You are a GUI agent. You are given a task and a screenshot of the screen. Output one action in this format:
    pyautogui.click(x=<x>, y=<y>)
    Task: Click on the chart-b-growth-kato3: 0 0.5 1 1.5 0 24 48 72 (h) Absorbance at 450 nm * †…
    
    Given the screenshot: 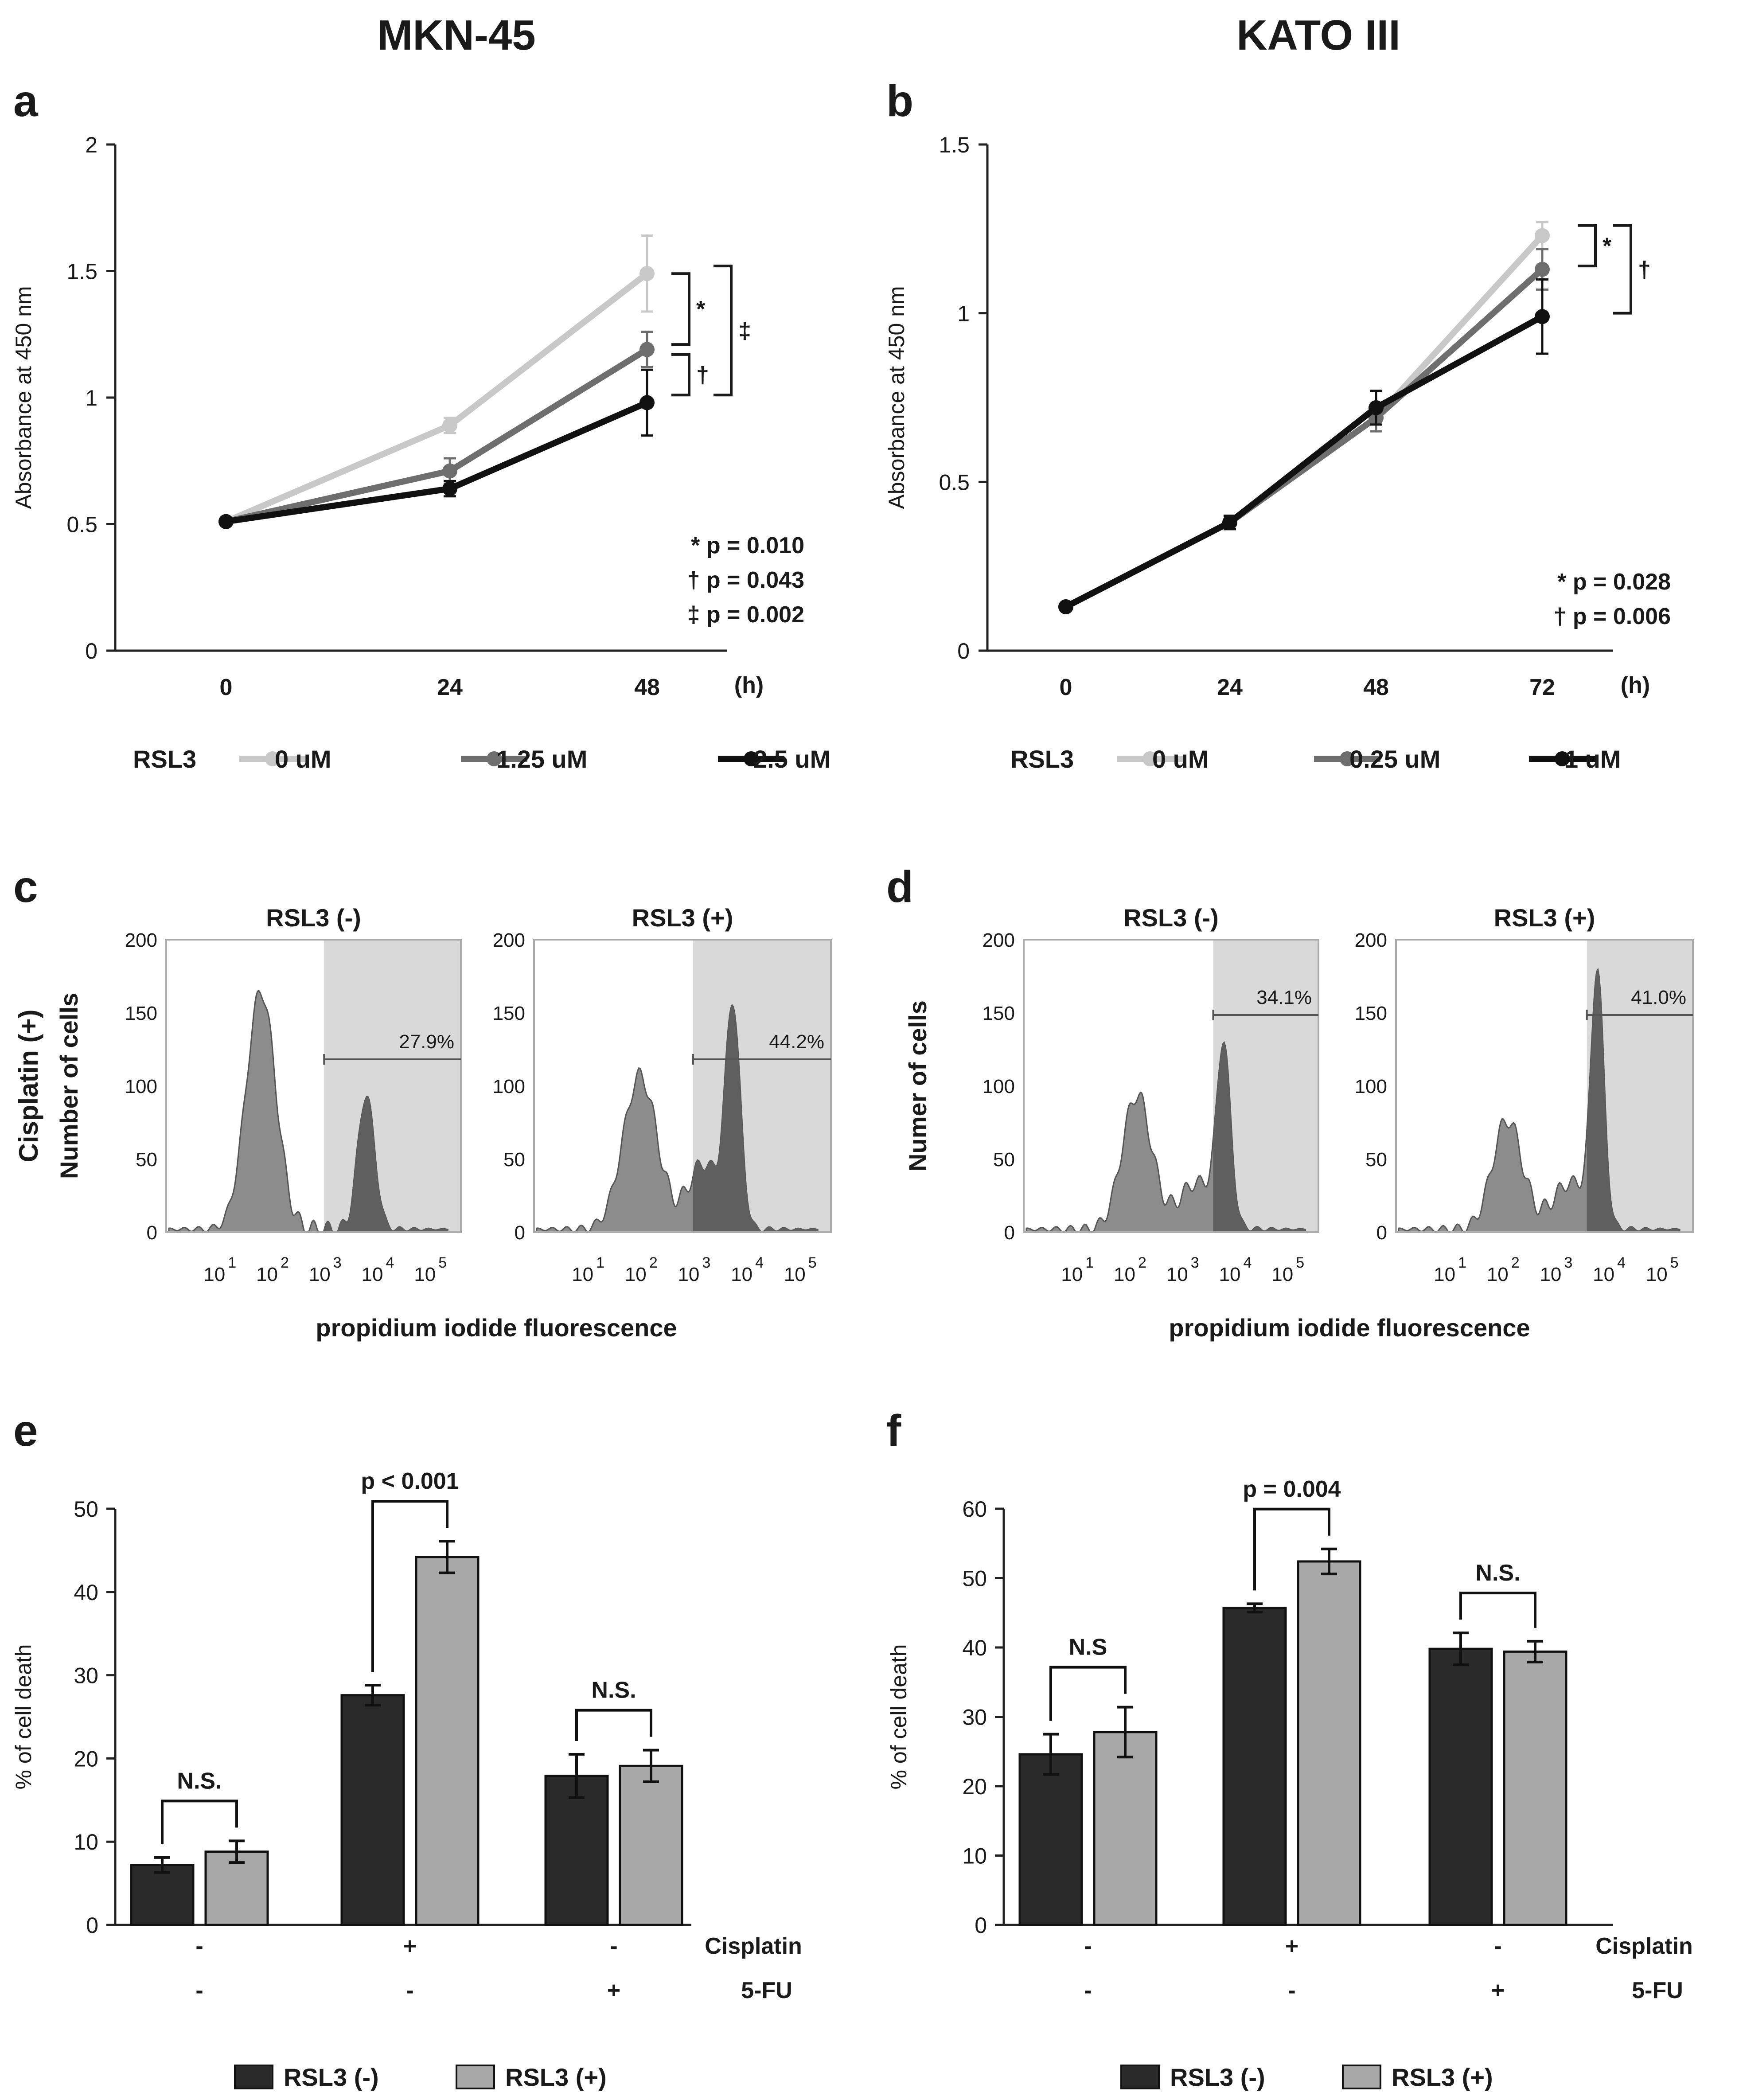 What is the action you would take?
    pyautogui.click(x=1277, y=453)
    